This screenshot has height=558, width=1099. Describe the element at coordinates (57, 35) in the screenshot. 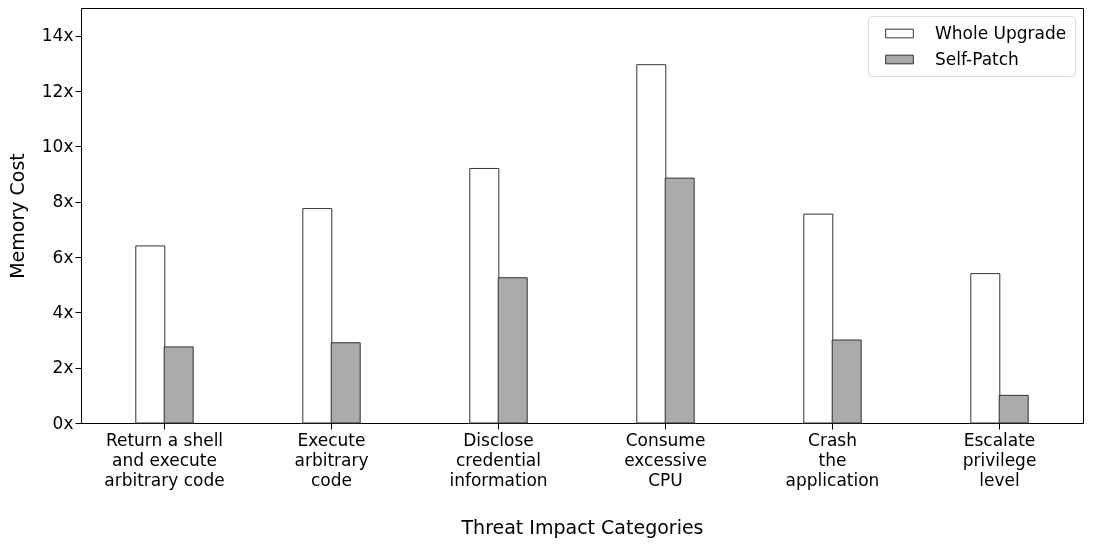

I see `y-tick-label: 14x` at that location.